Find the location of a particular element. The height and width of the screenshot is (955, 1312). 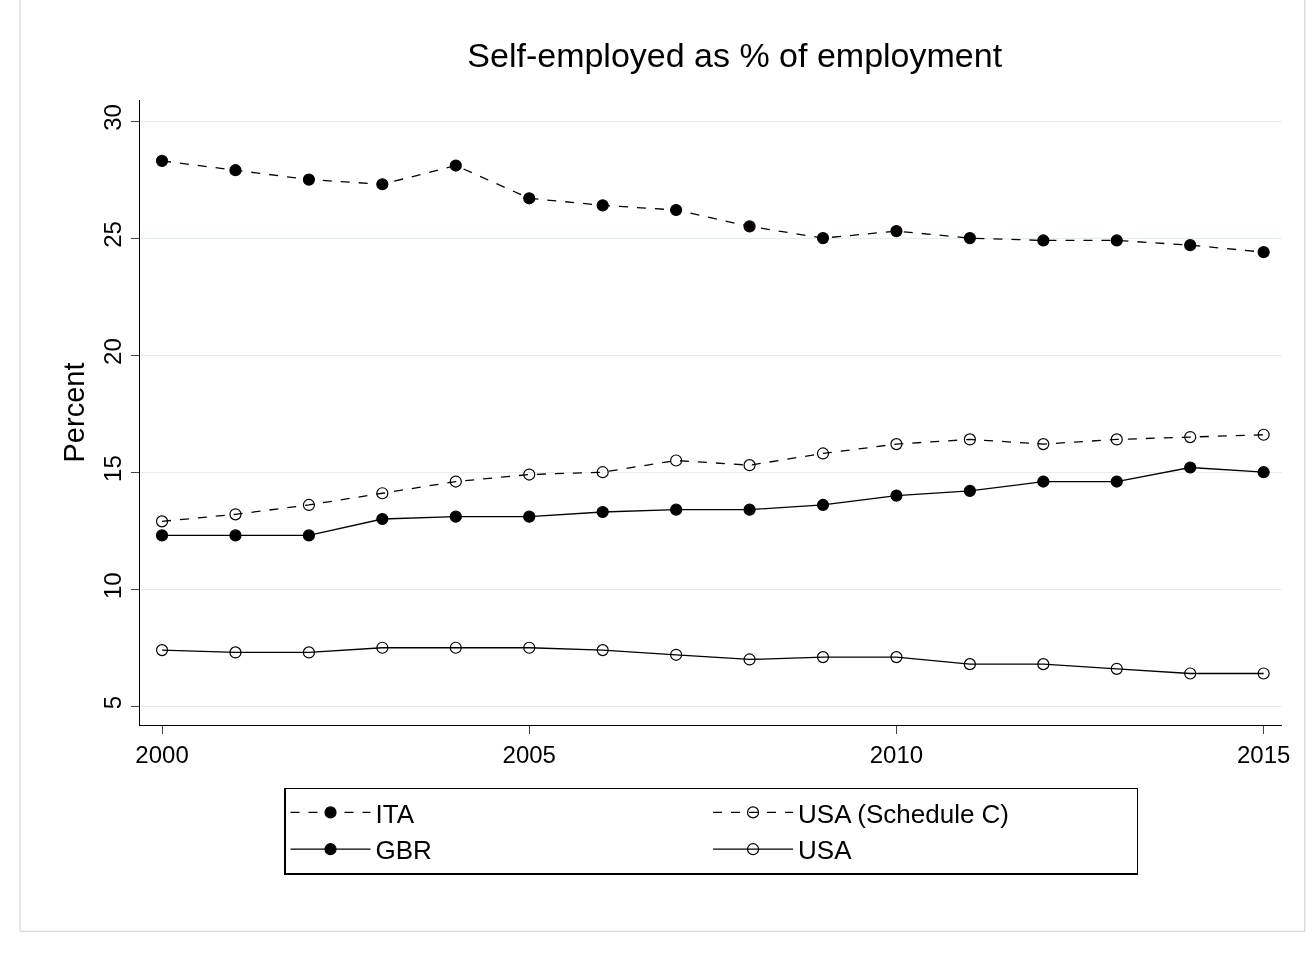

x-tick-label: 2015 is located at coordinates (1263, 754).